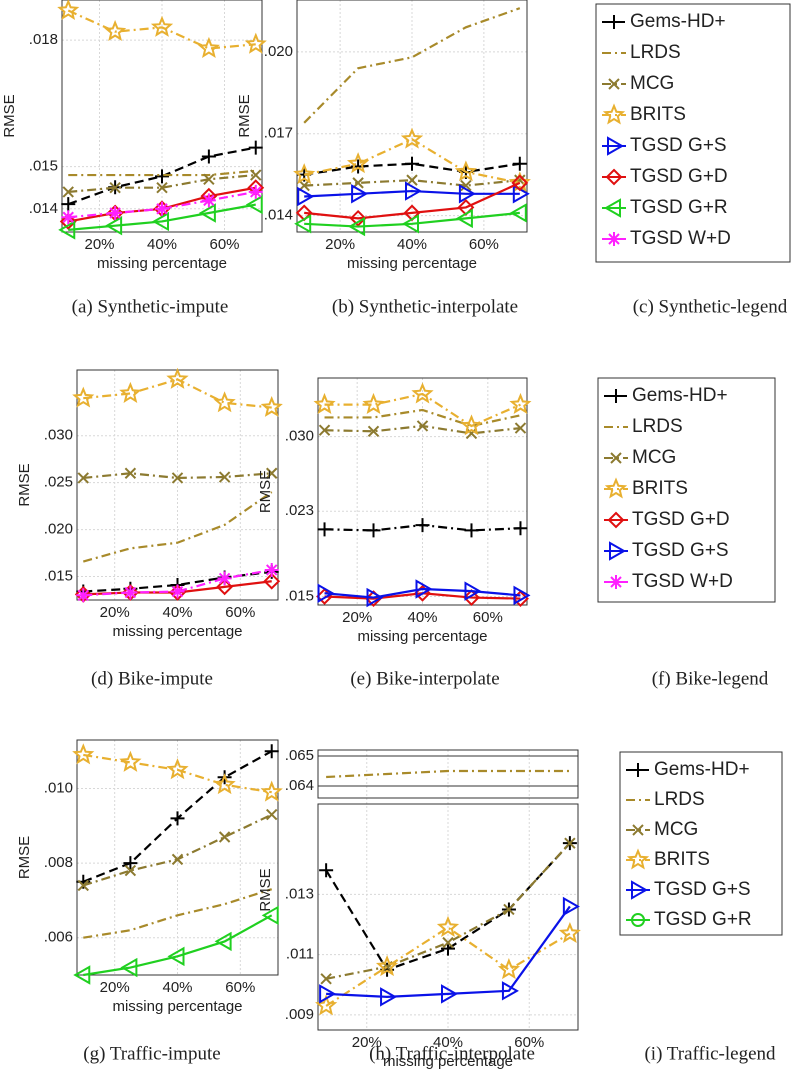 Image resolution: width=797 pixels, height=1072 pixels. Describe the element at coordinates (703, 919) in the screenshot. I see `legend-label: TGSD G+R` at that location.